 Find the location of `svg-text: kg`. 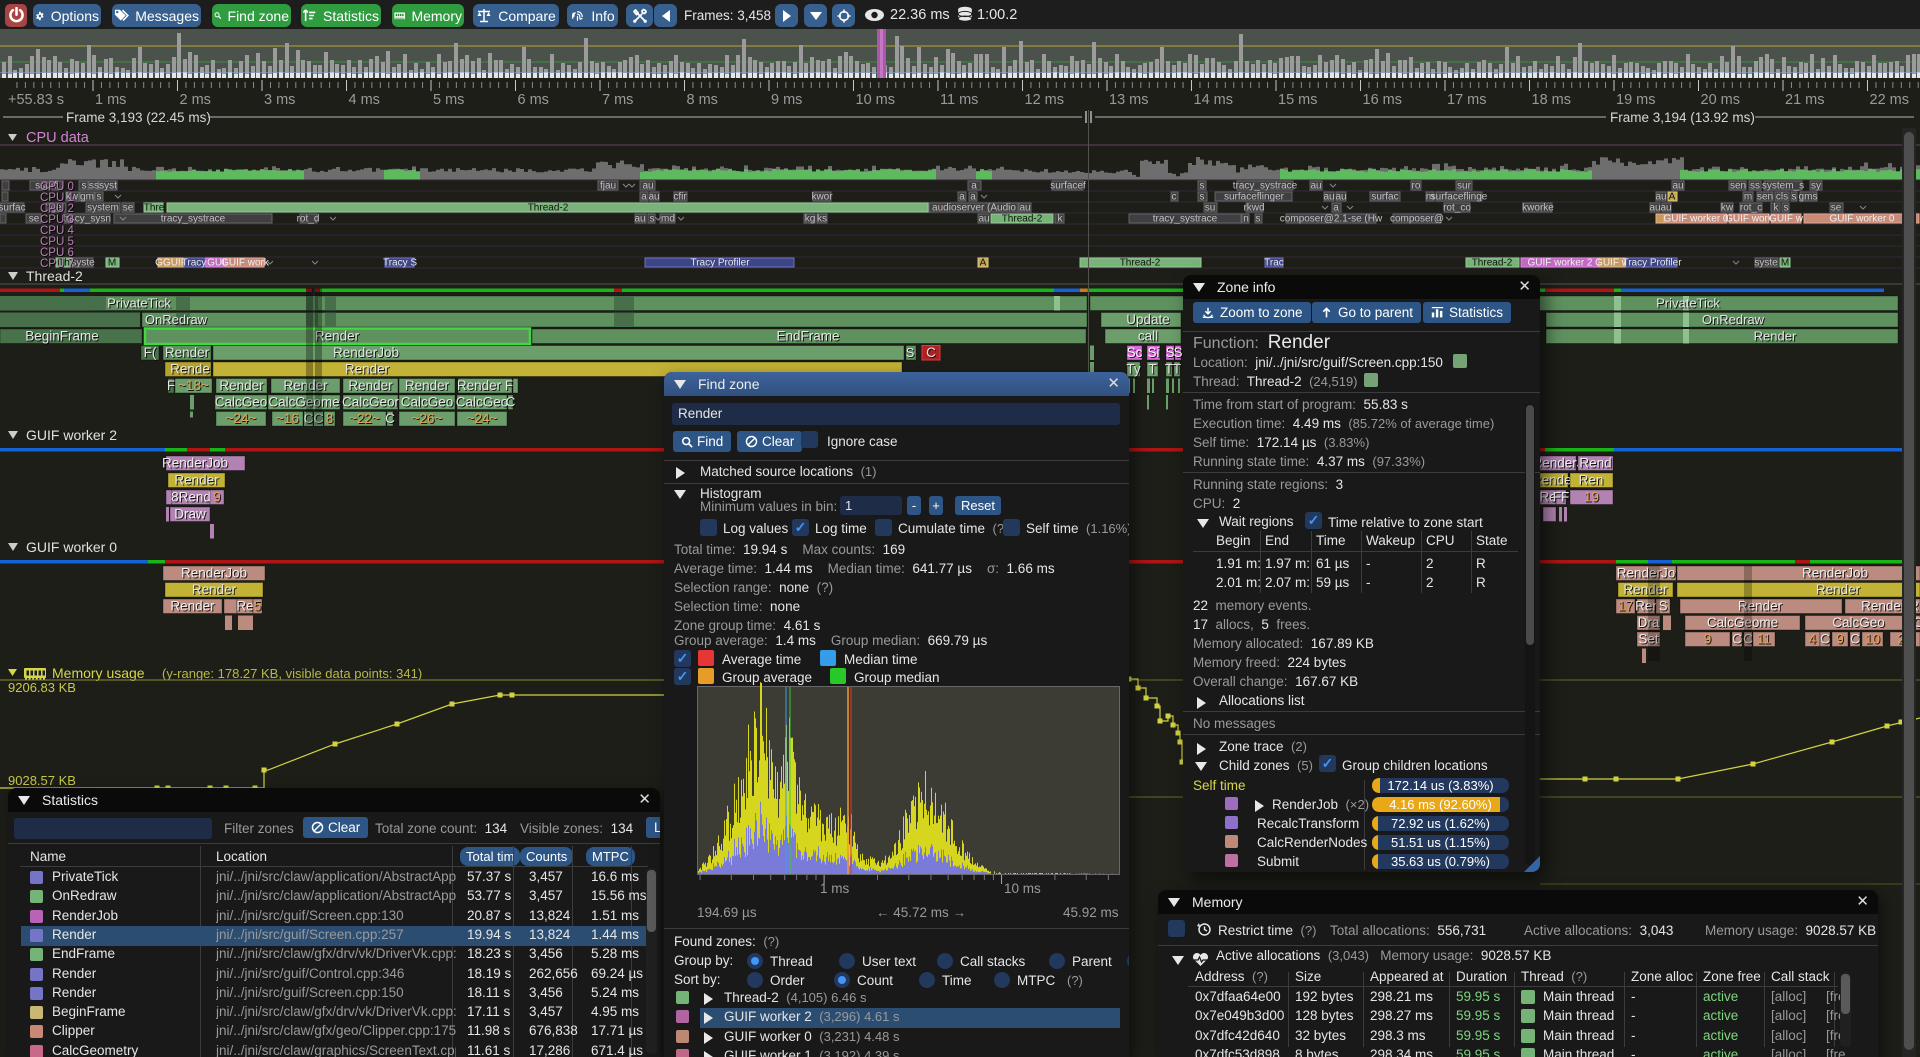

svg-text: kg is located at coordinates (810, 219).